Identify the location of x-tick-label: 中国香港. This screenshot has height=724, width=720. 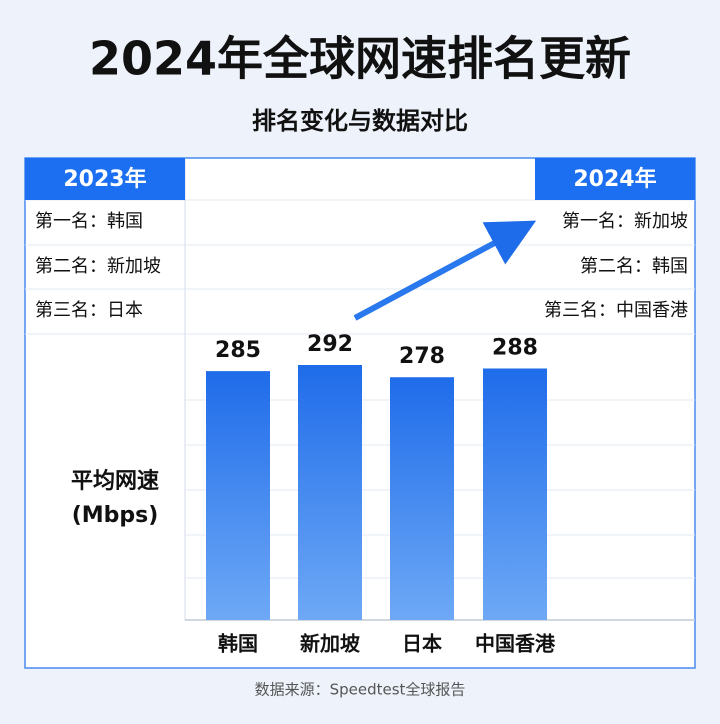
(515, 644).